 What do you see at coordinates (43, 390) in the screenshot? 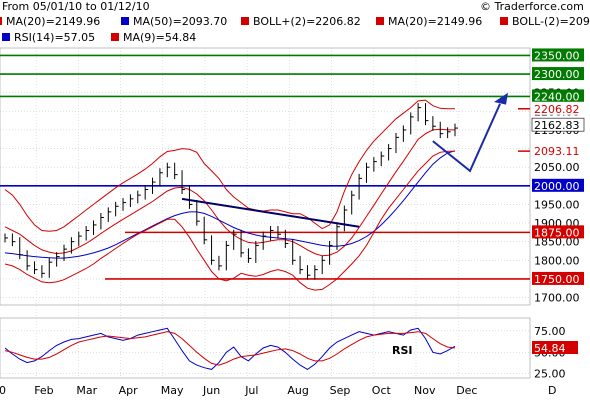
I see `x-tick-label: Feb` at bounding box center [43, 390].